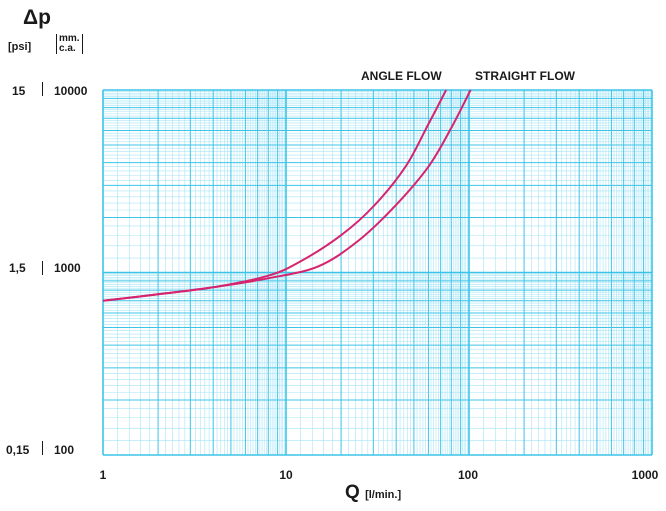 The width and height of the screenshot is (666, 511). I want to click on y-tick-psi-mid: 1,5, so click(17, 268).